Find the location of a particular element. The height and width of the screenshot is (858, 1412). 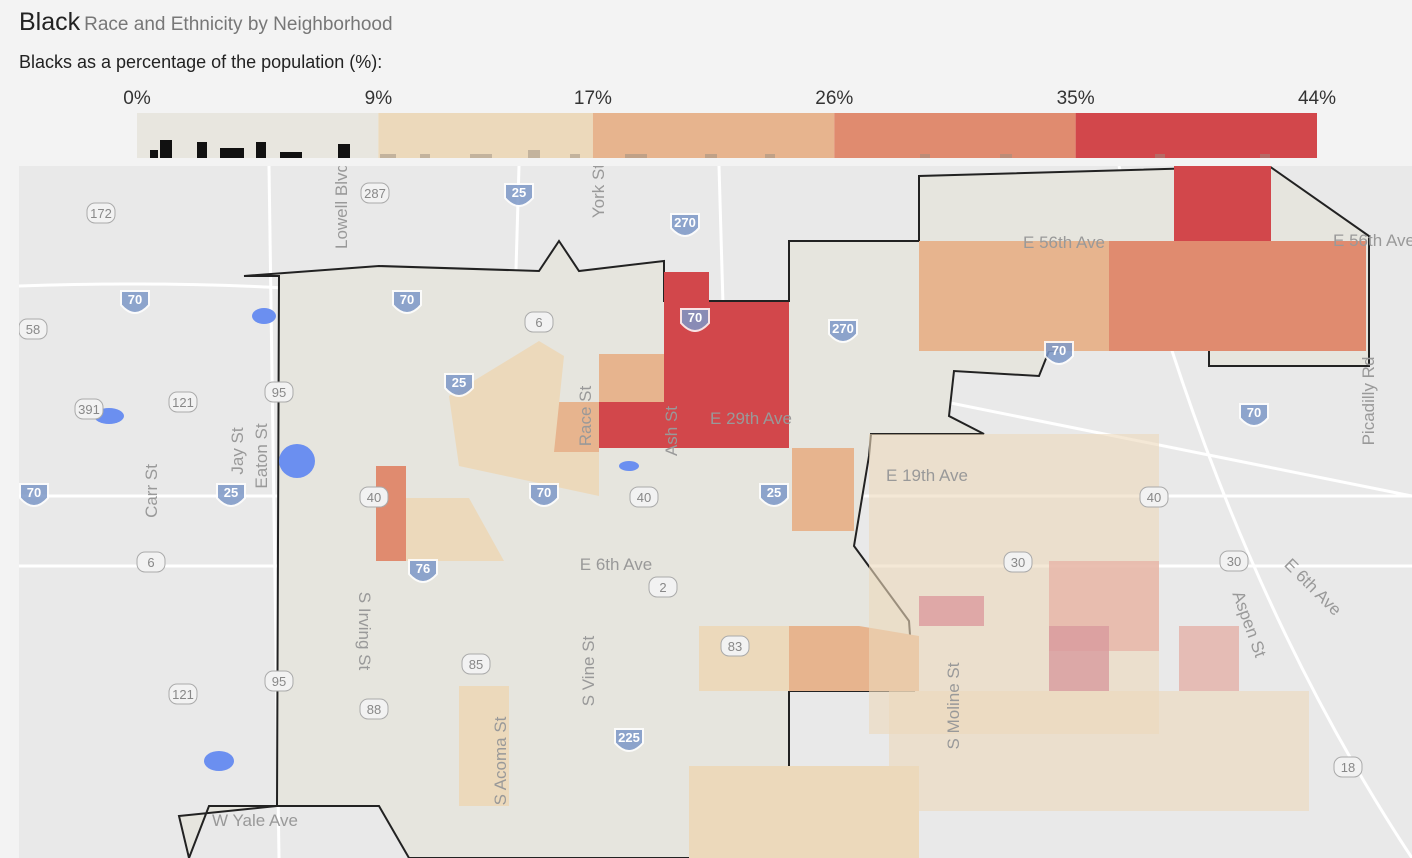

route-number: 83 is located at coordinates (735, 646).